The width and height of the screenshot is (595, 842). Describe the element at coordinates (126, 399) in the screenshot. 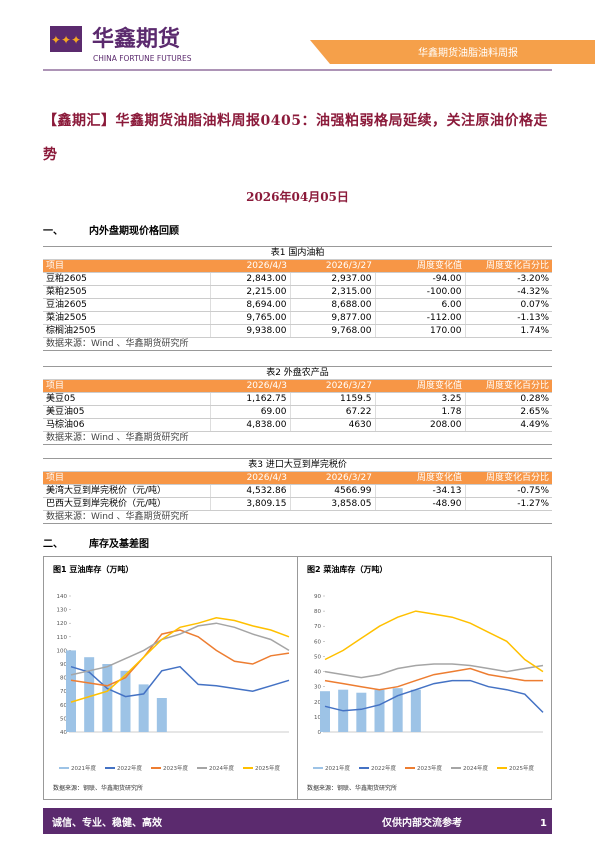

I see `table-cell: 美豆05` at that location.